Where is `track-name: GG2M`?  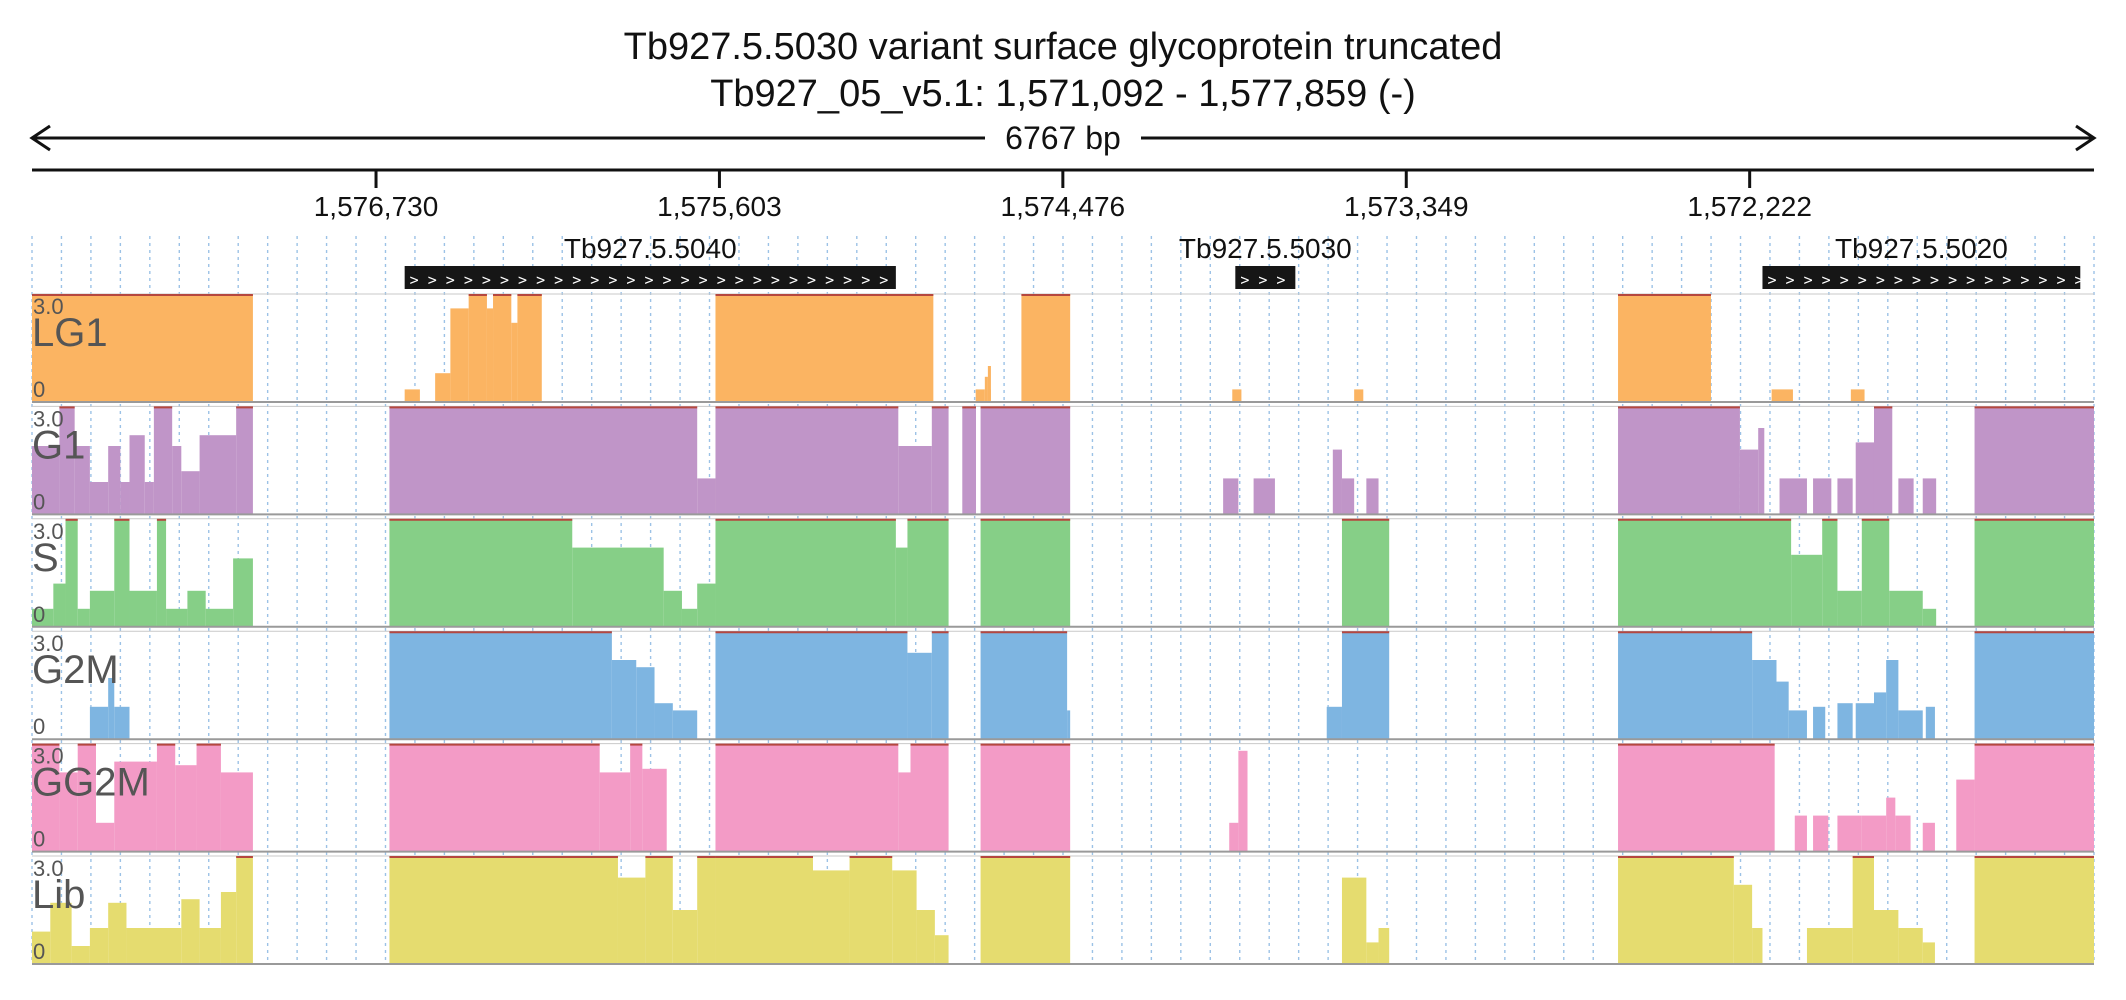 track-name: GG2M is located at coordinates (91, 783).